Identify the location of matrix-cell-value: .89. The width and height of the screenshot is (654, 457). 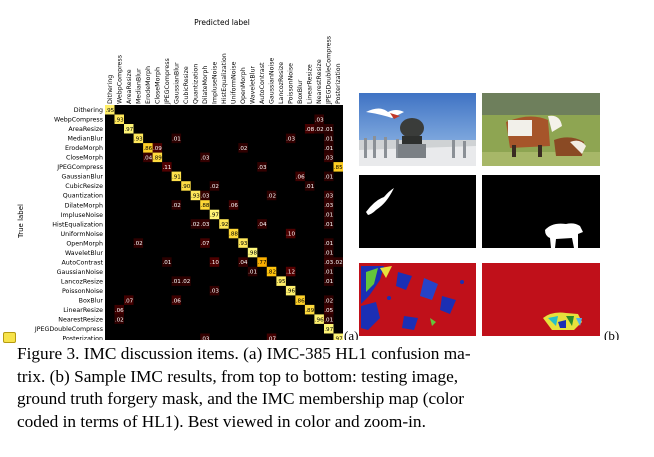
(157, 159).